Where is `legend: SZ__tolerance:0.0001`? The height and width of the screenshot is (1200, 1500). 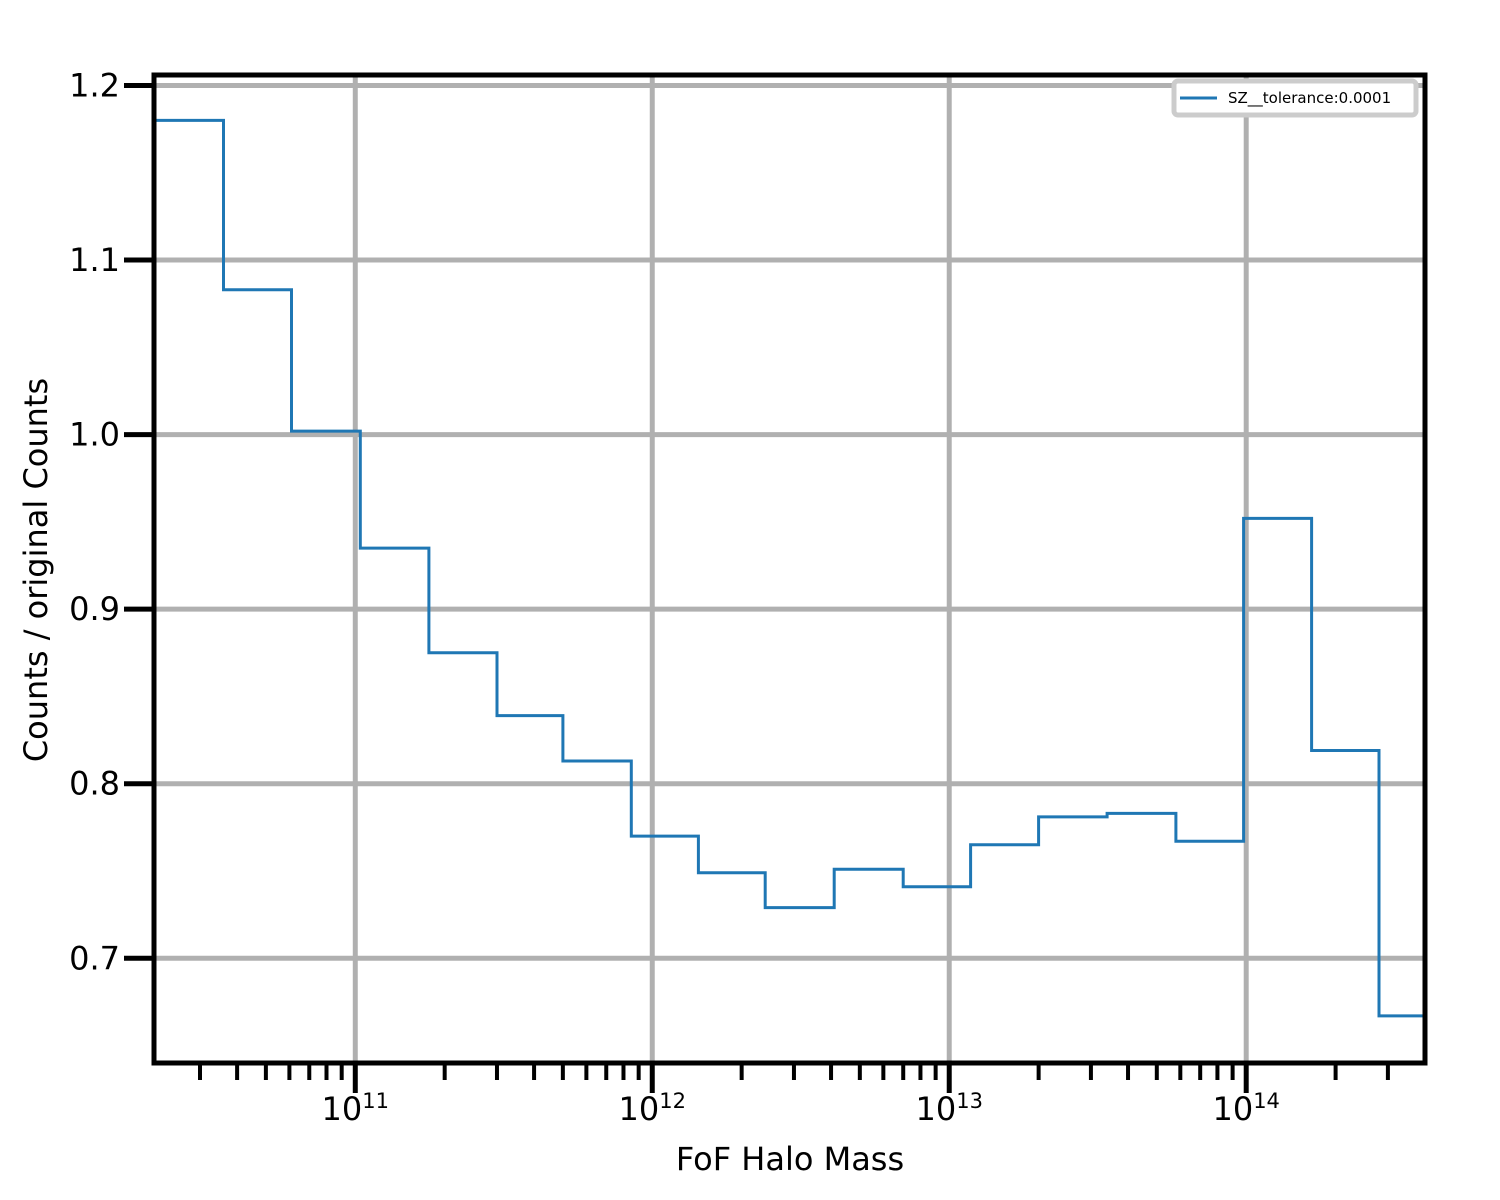
legend: SZ__tolerance:0.0001 is located at coordinates (1295, 98).